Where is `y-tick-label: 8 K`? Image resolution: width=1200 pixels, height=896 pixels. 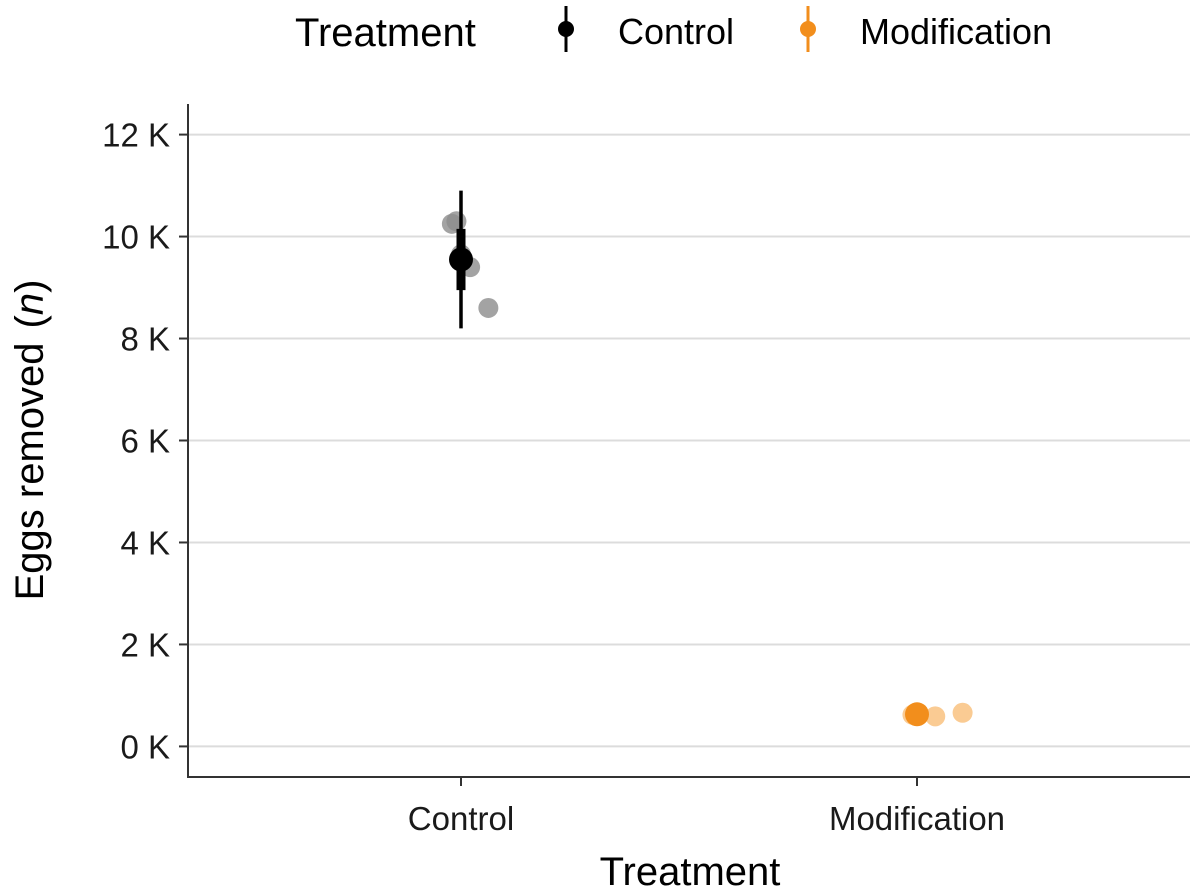
y-tick-label: 8 K is located at coordinates (145, 339).